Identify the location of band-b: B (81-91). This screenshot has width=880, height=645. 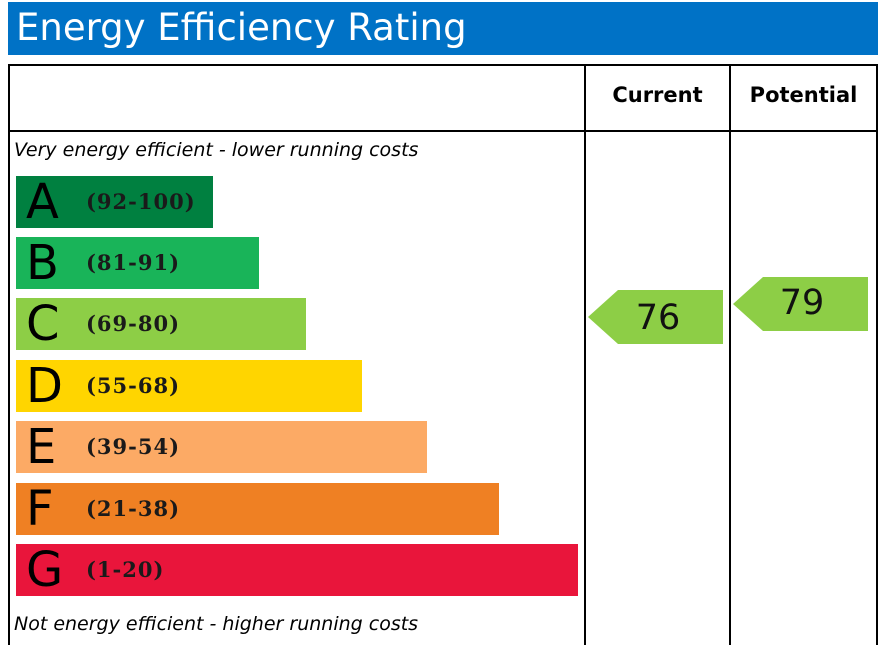
(137, 263).